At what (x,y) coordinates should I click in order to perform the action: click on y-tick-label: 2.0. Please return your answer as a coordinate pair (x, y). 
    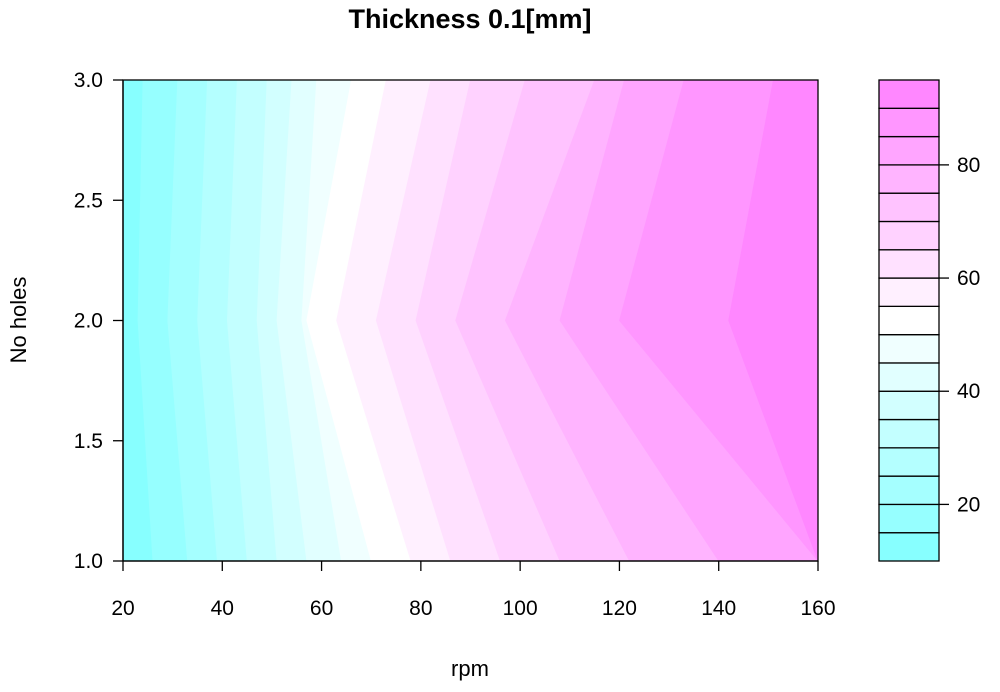
    Looking at the image, I should click on (88, 321).